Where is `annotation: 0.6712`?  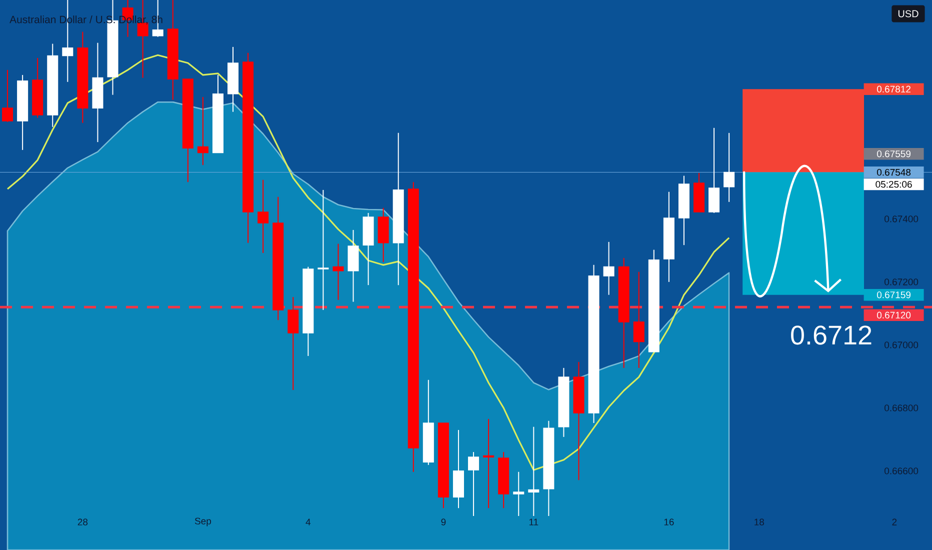
annotation: 0.6712 is located at coordinates (831, 335).